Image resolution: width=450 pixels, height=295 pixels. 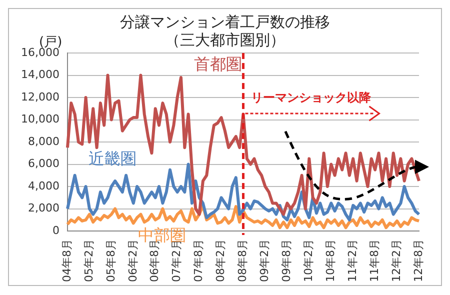 What do you see at coordinates (287, 260) in the screenshot?
I see `x-tick-label: 09年8月` at bounding box center [287, 260].